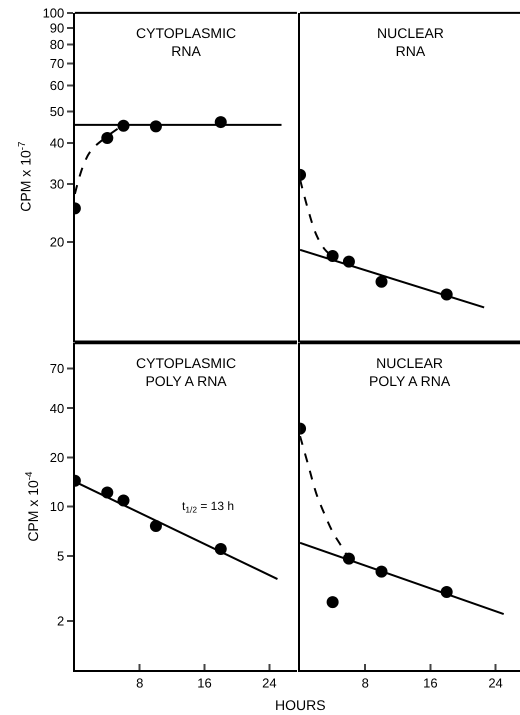 The width and height of the screenshot is (520, 715). Describe the element at coordinates (57, 506) in the screenshot. I see `y-tick-label: 10` at that location.